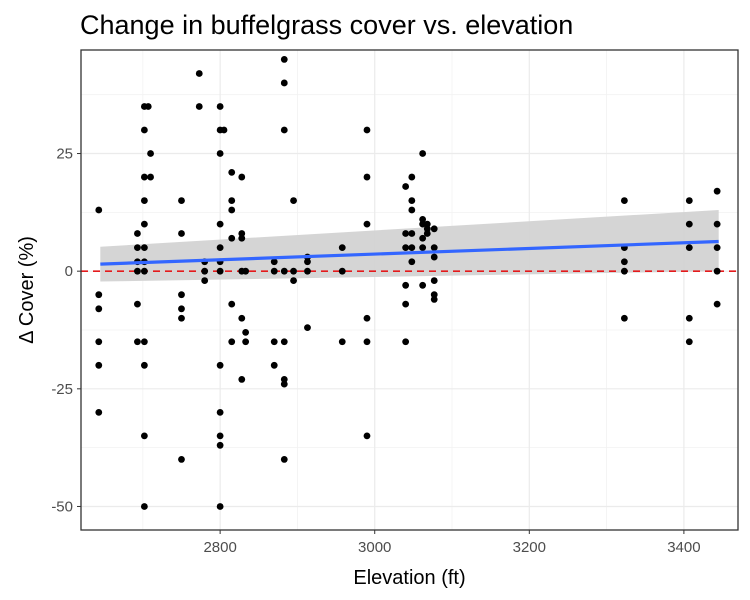  I want to click on x-axis-ticks: 2800 3000 3200 3400, so click(452, 543).